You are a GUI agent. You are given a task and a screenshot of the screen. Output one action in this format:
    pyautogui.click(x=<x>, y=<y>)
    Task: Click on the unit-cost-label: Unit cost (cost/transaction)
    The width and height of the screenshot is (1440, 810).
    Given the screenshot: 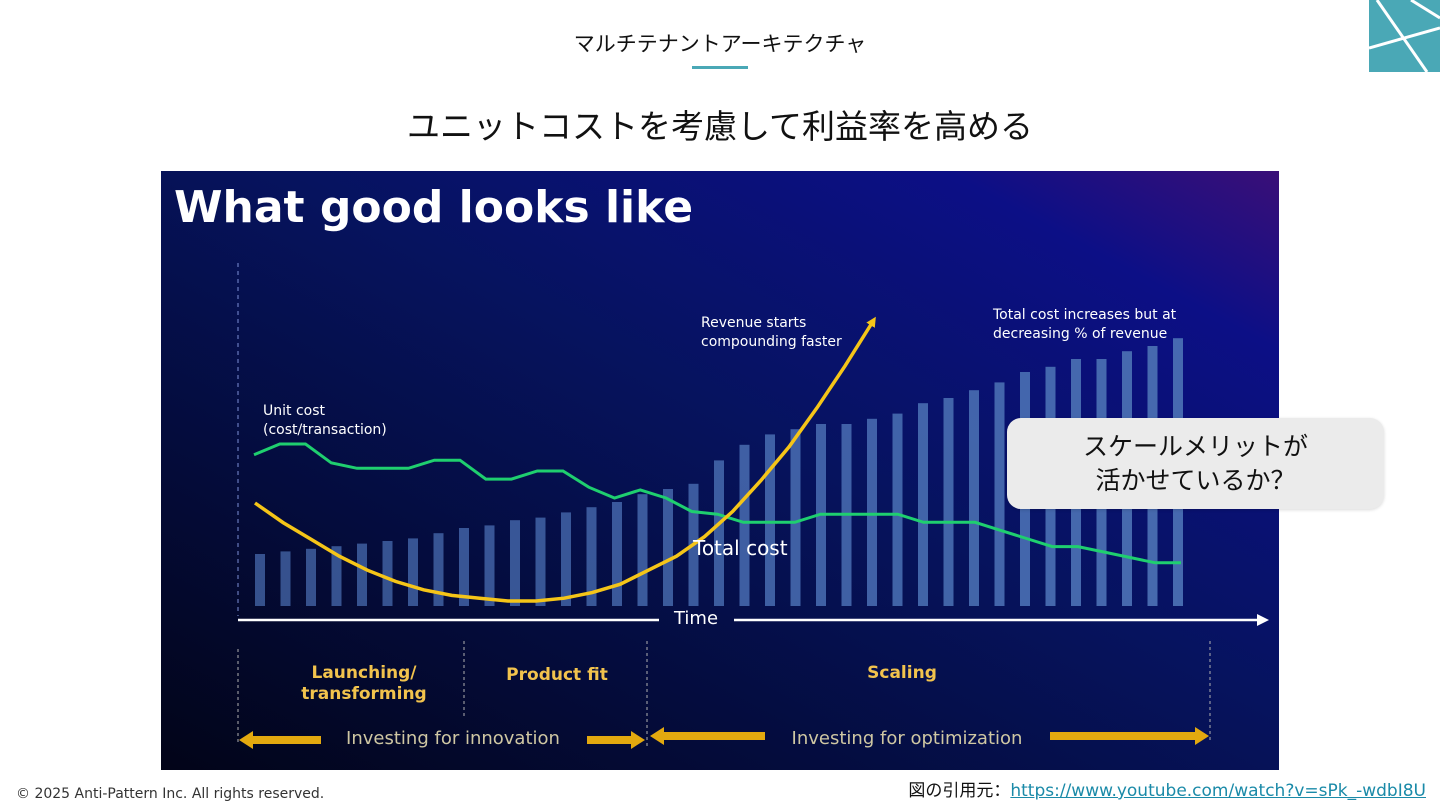 What is the action you would take?
    pyautogui.click(x=325, y=420)
    